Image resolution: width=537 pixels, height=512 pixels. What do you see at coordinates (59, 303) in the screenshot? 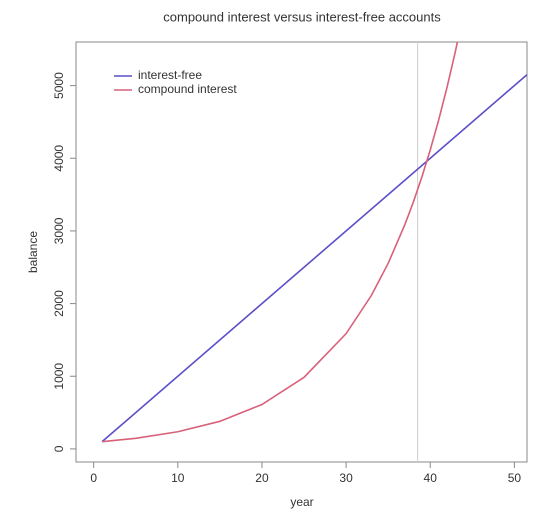
I see `y-tick-label: 2000` at bounding box center [59, 303].